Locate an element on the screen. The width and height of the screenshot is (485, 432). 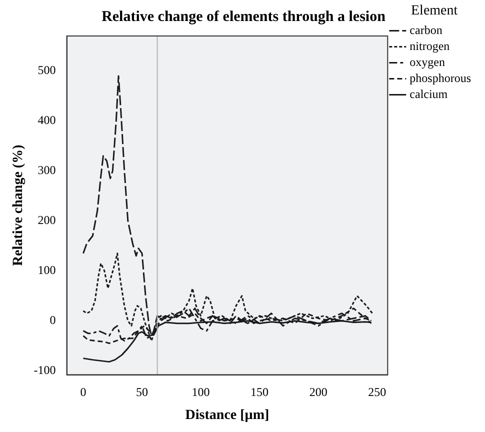
legend-label: carbon is located at coordinates (426, 29).